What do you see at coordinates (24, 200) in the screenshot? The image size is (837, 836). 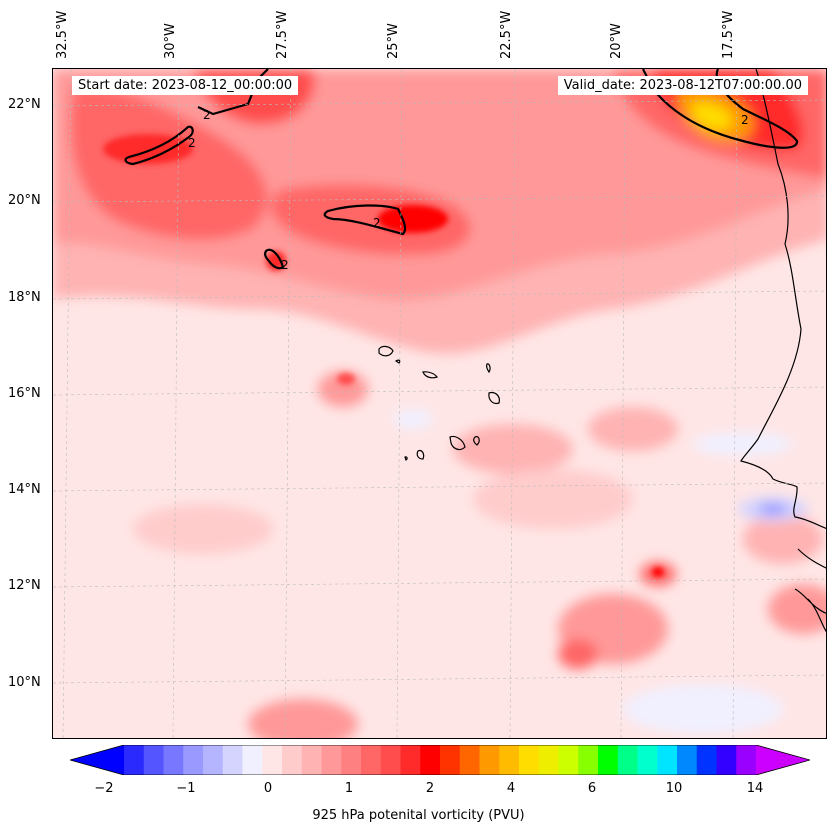 I see `lat-label-20n: 20°N` at bounding box center [24, 200].